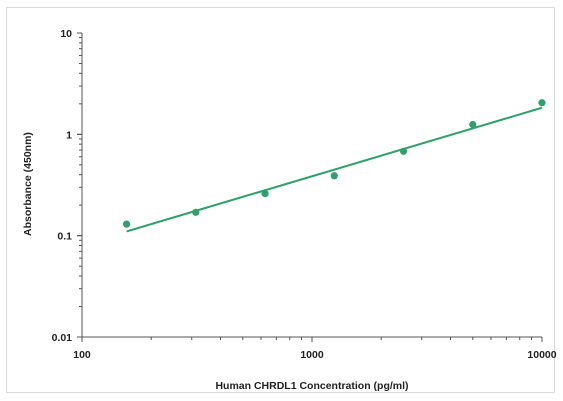 Image resolution: width=563 pixels, height=401 pixels. What do you see at coordinates (312, 355) in the screenshot?
I see `x-tick-label: 1000` at bounding box center [312, 355].